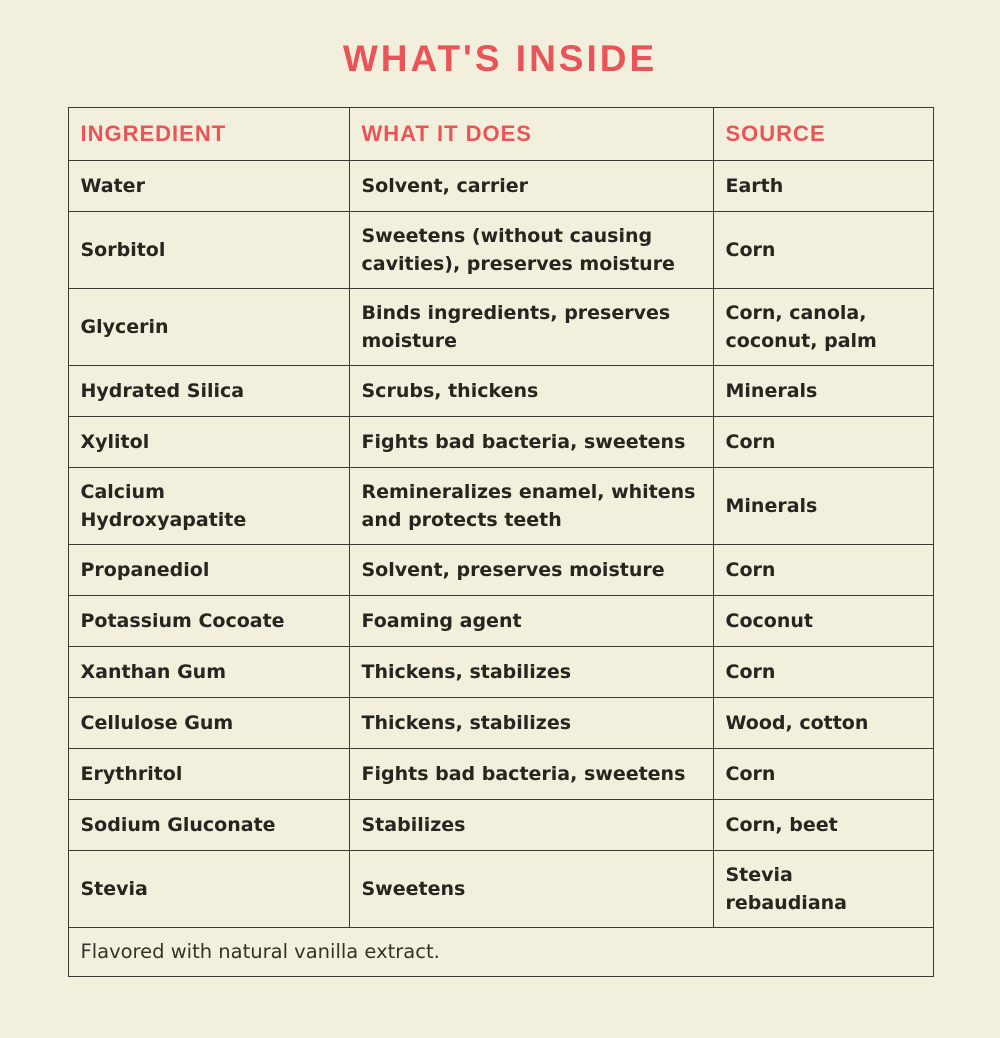 This screenshot has width=1000, height=1038. Describe the element at coordinates (208, 134) in the screenshot. I see `header-ingredient: INGREDIENT` at that location.